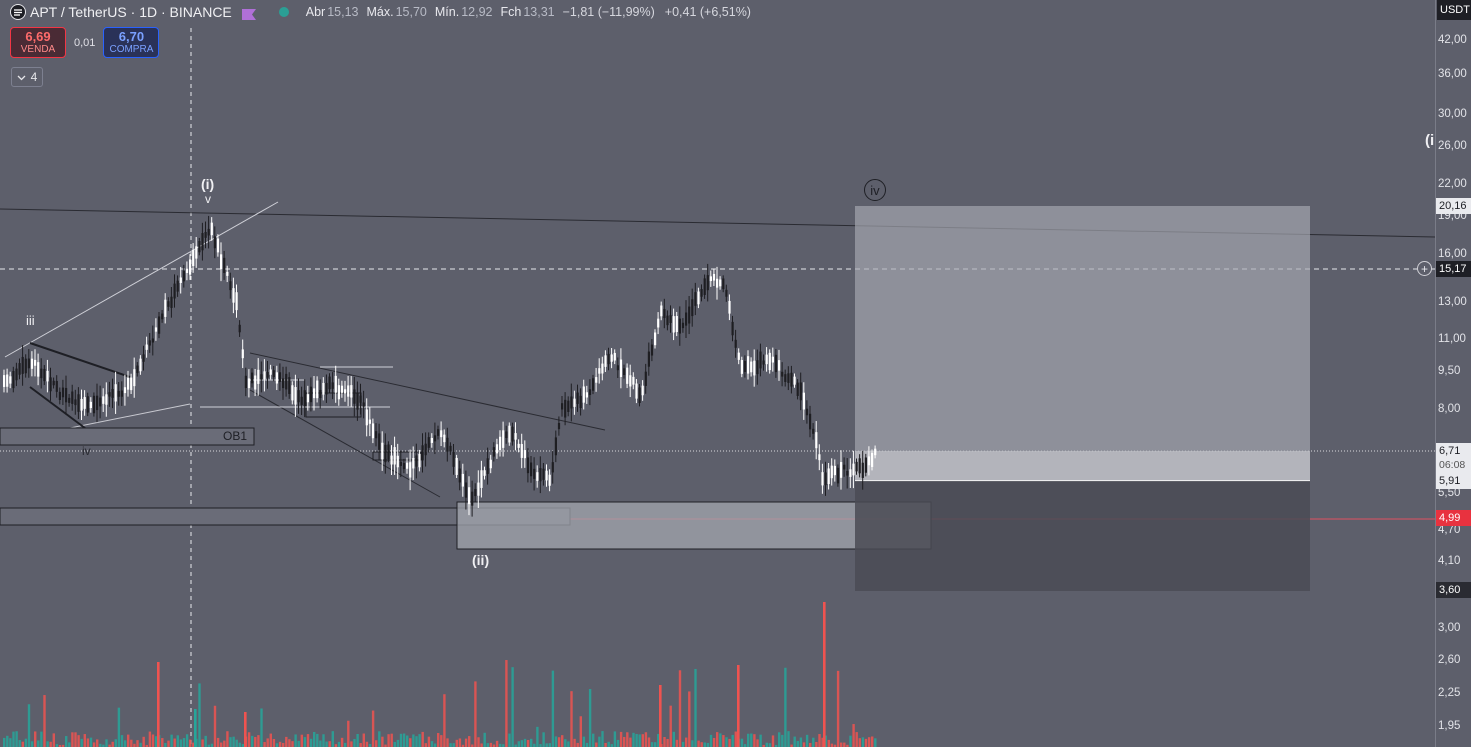 Image resolution: width=1471 pixels, height=747 pixels. What do you see at coordinates (694, 525) in the screenshot?
I see `demand-zone` at bounding box center [694, 525].